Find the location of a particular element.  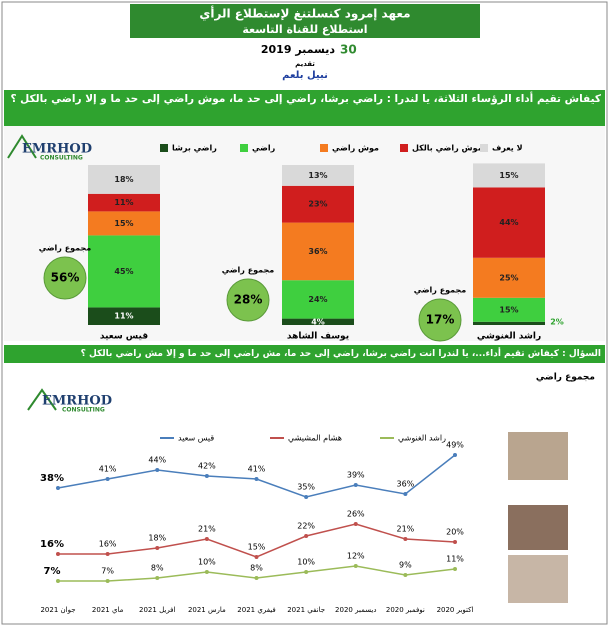

category-label: يوسف الشاهد is located at coordinates (318, 337).